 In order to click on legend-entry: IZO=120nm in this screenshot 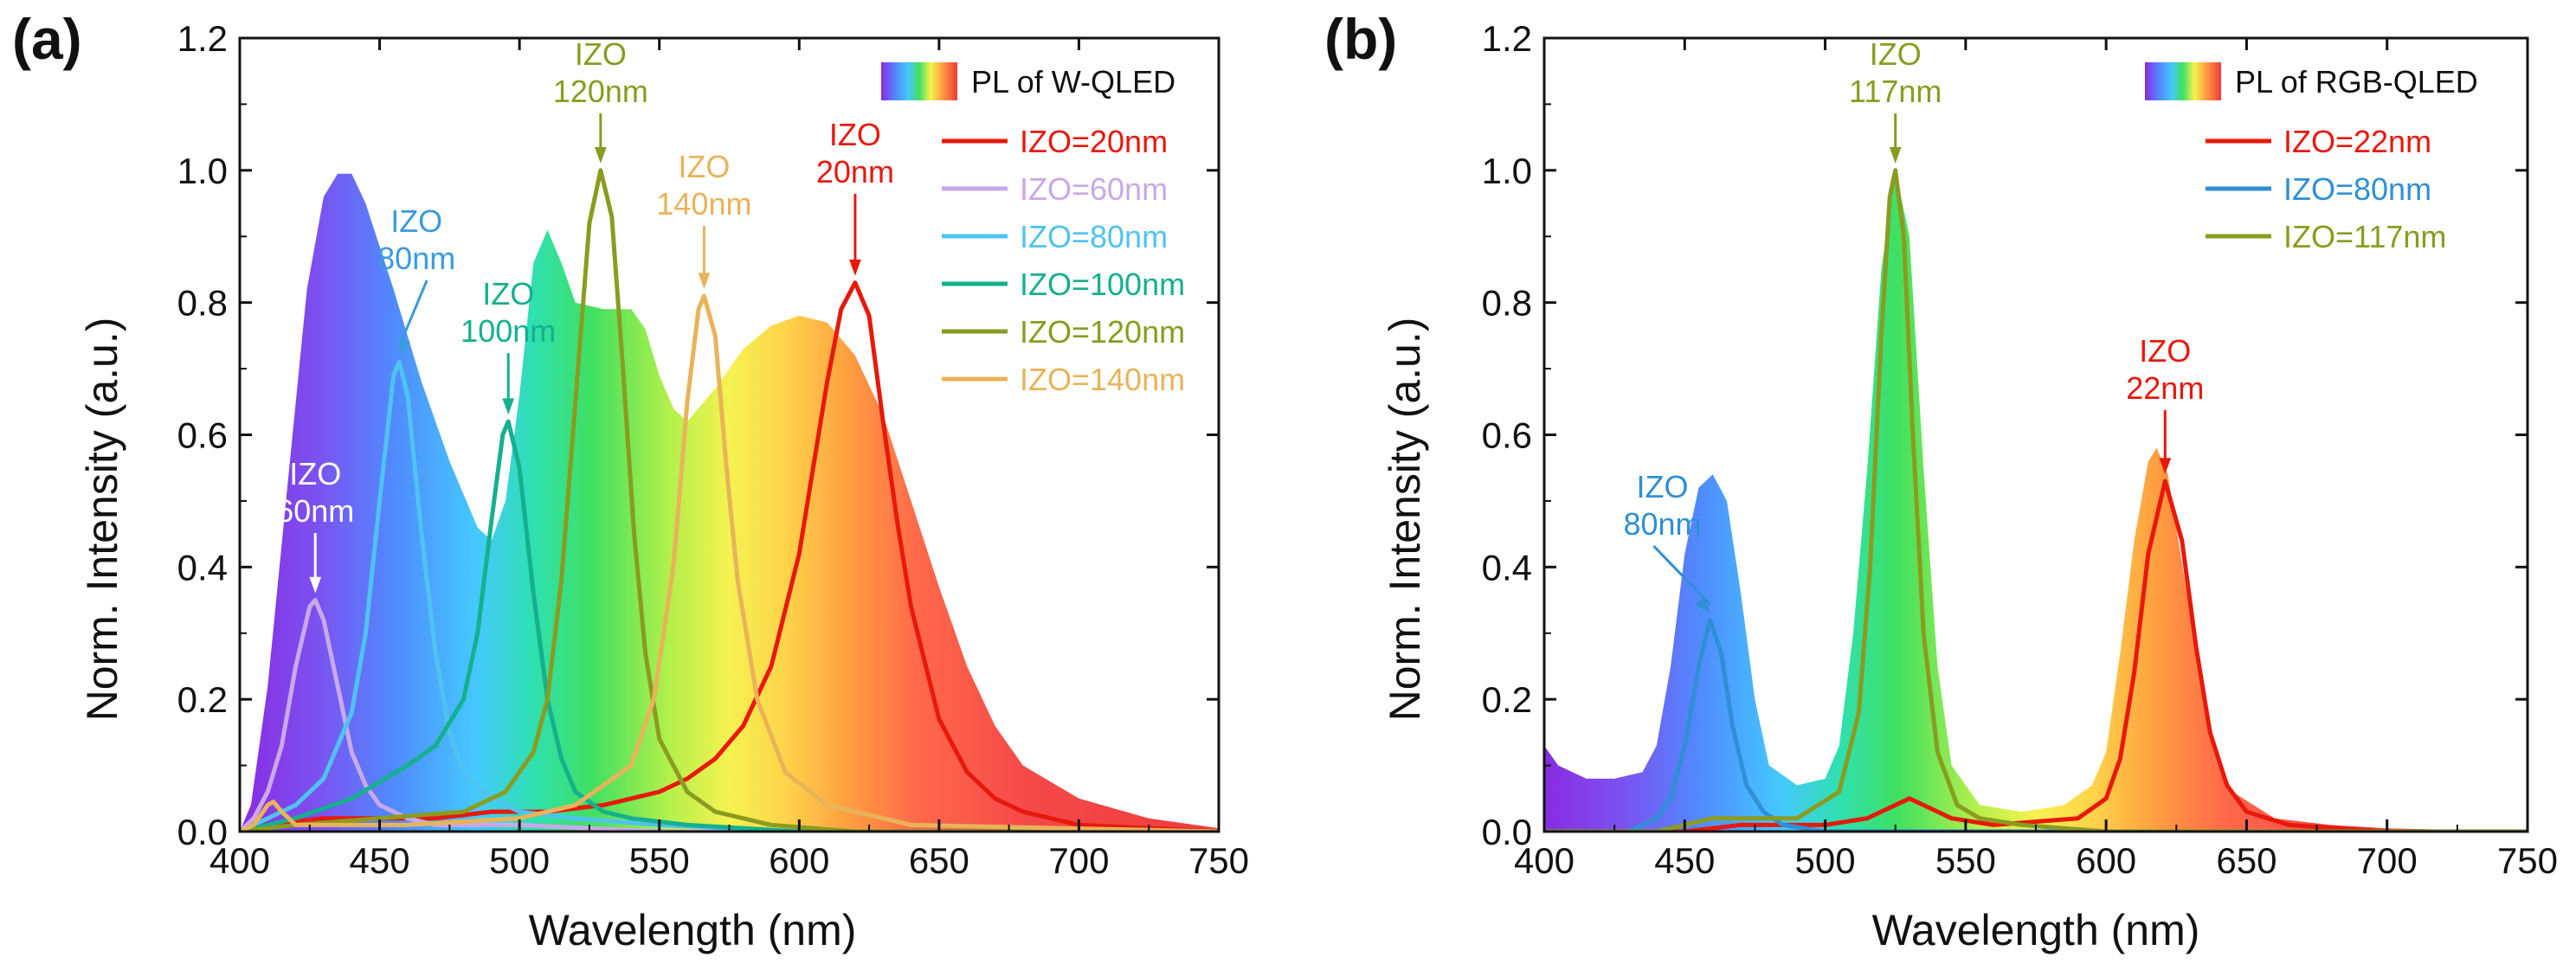, I will do `click(1102, 332)`.